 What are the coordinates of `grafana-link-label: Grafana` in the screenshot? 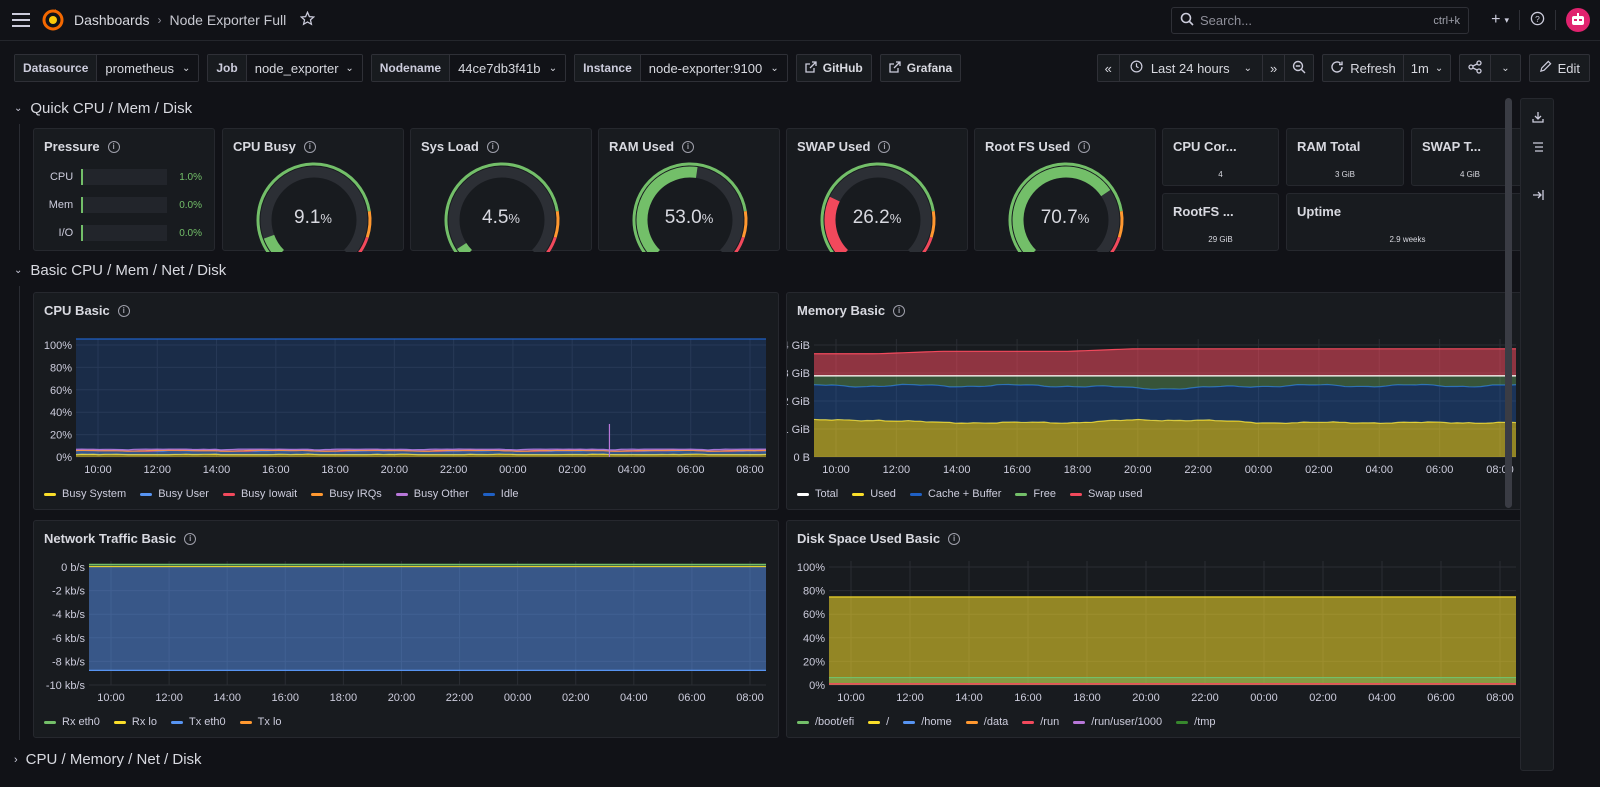 It's located at (929, 68).